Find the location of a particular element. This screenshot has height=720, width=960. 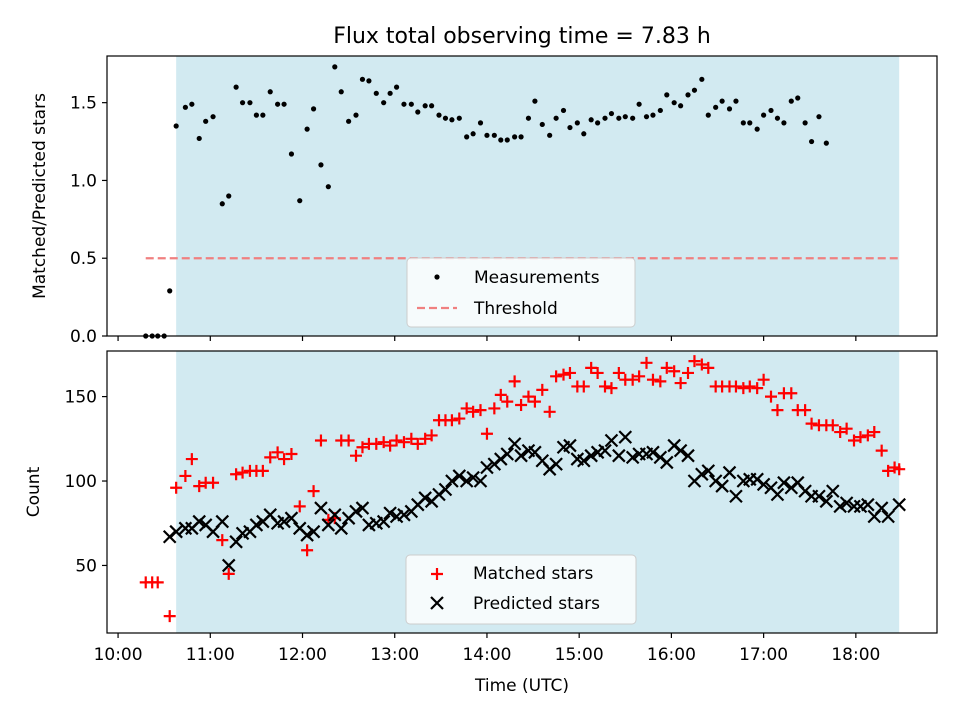

y-tick-label: 0.0 is located at coordinates (83, 337).